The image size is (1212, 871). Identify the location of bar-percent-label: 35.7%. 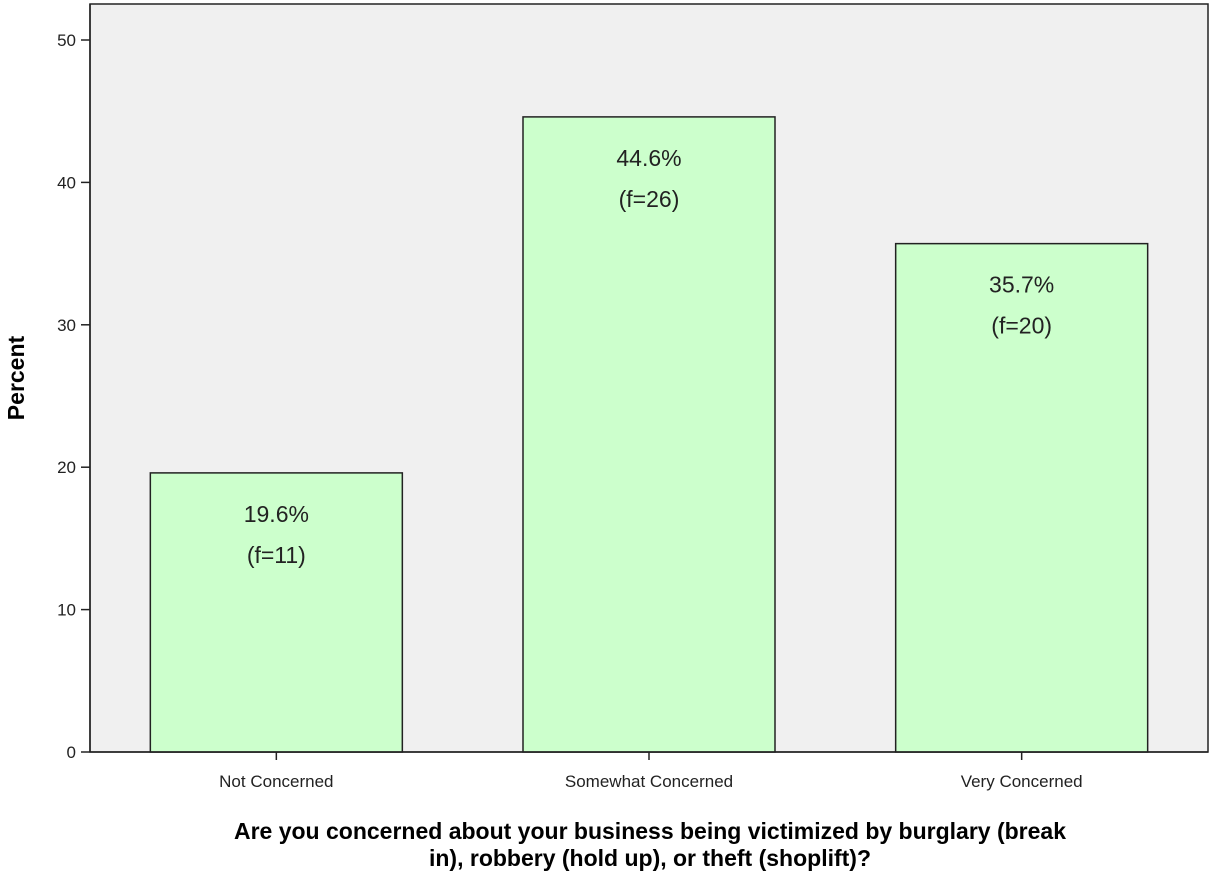
(1021, 285).